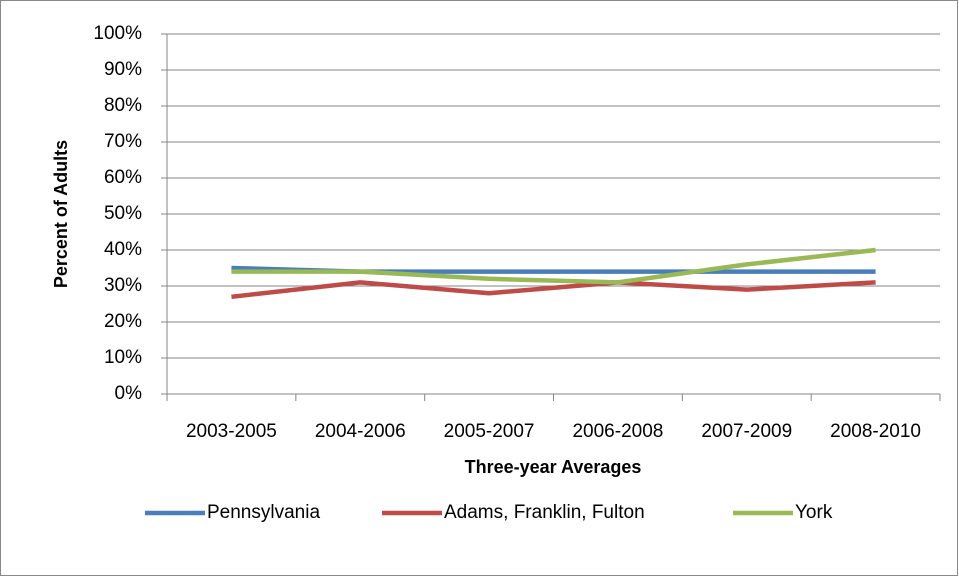  Describe the element at coordinates (617, 431) in the screenshot. I see `x-tick-label: 2006-2008` at that location.